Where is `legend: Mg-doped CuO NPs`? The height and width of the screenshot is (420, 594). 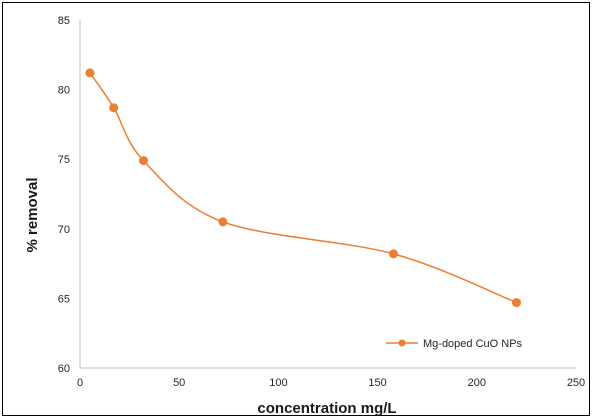
legend: Mg-doped CuO NPs is located at coordinates (454, 344).